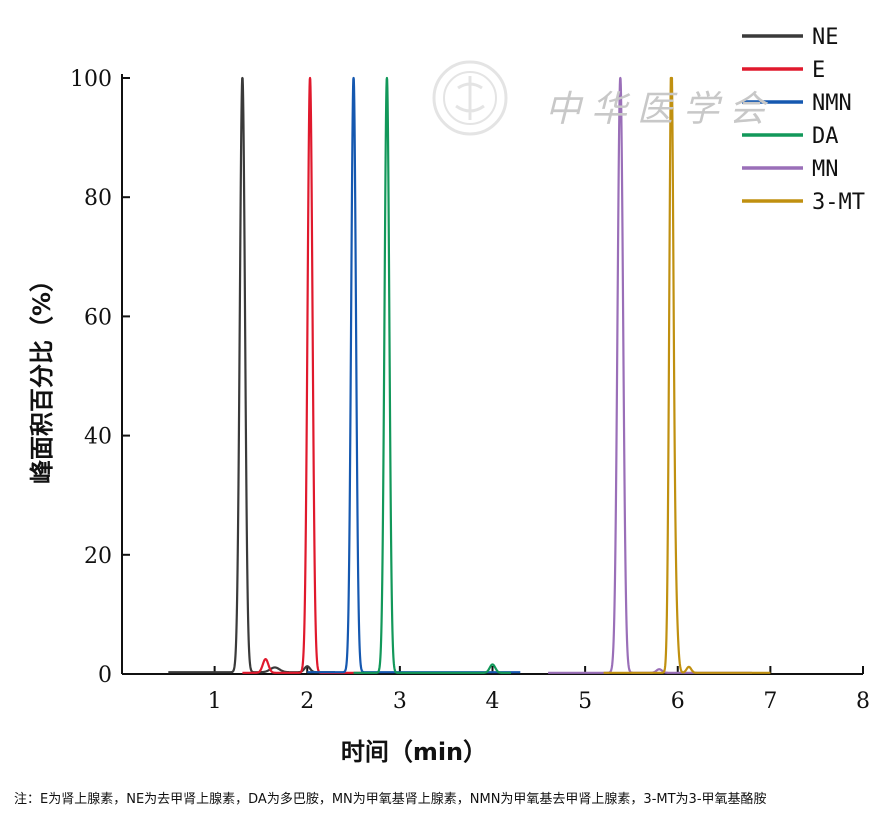  What do you see at coordinates (825, 37) in the screenshot?
I see `legend-label: NE` at bounding box center [825, 37].